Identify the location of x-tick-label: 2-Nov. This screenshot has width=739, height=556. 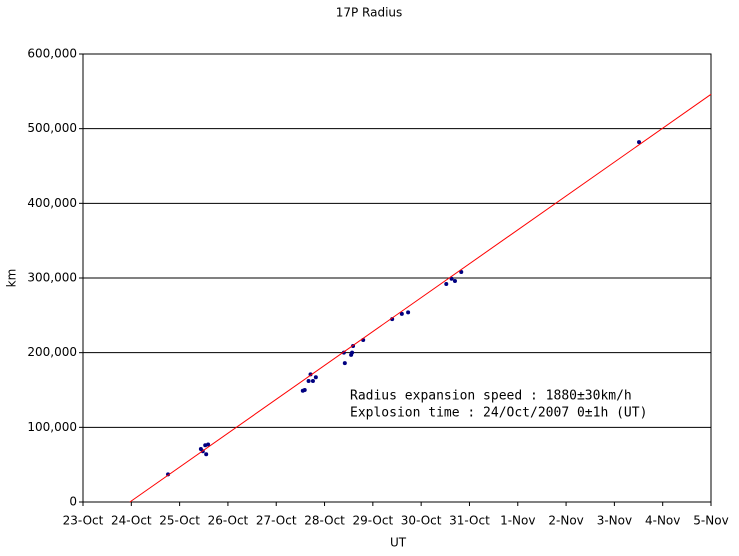
(565, 521).